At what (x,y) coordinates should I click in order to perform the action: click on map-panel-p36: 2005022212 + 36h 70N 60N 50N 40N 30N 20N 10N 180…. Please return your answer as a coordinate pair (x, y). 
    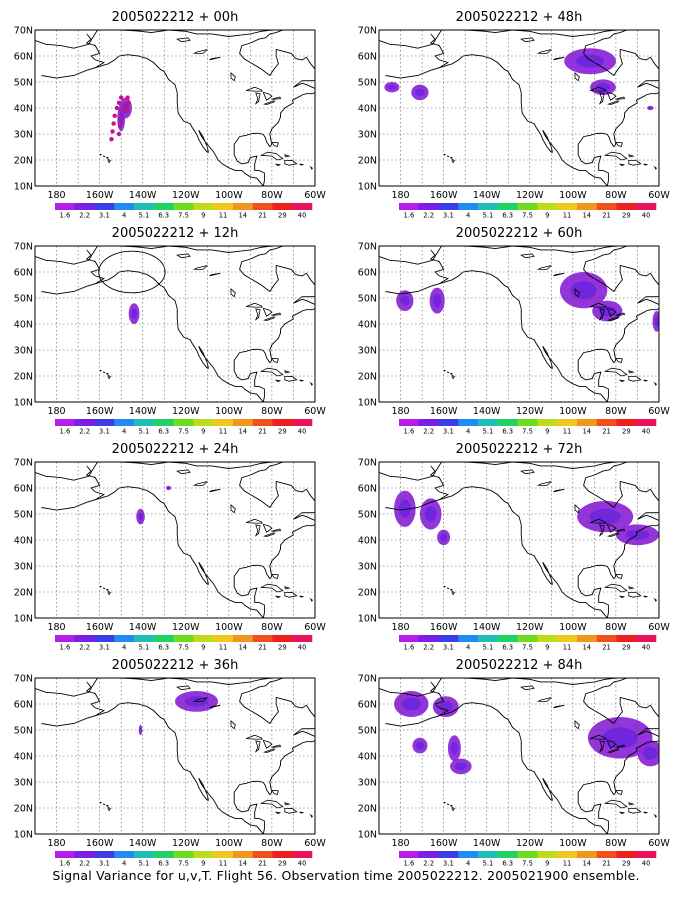
    Looking at the image, I should click on (170, 763).